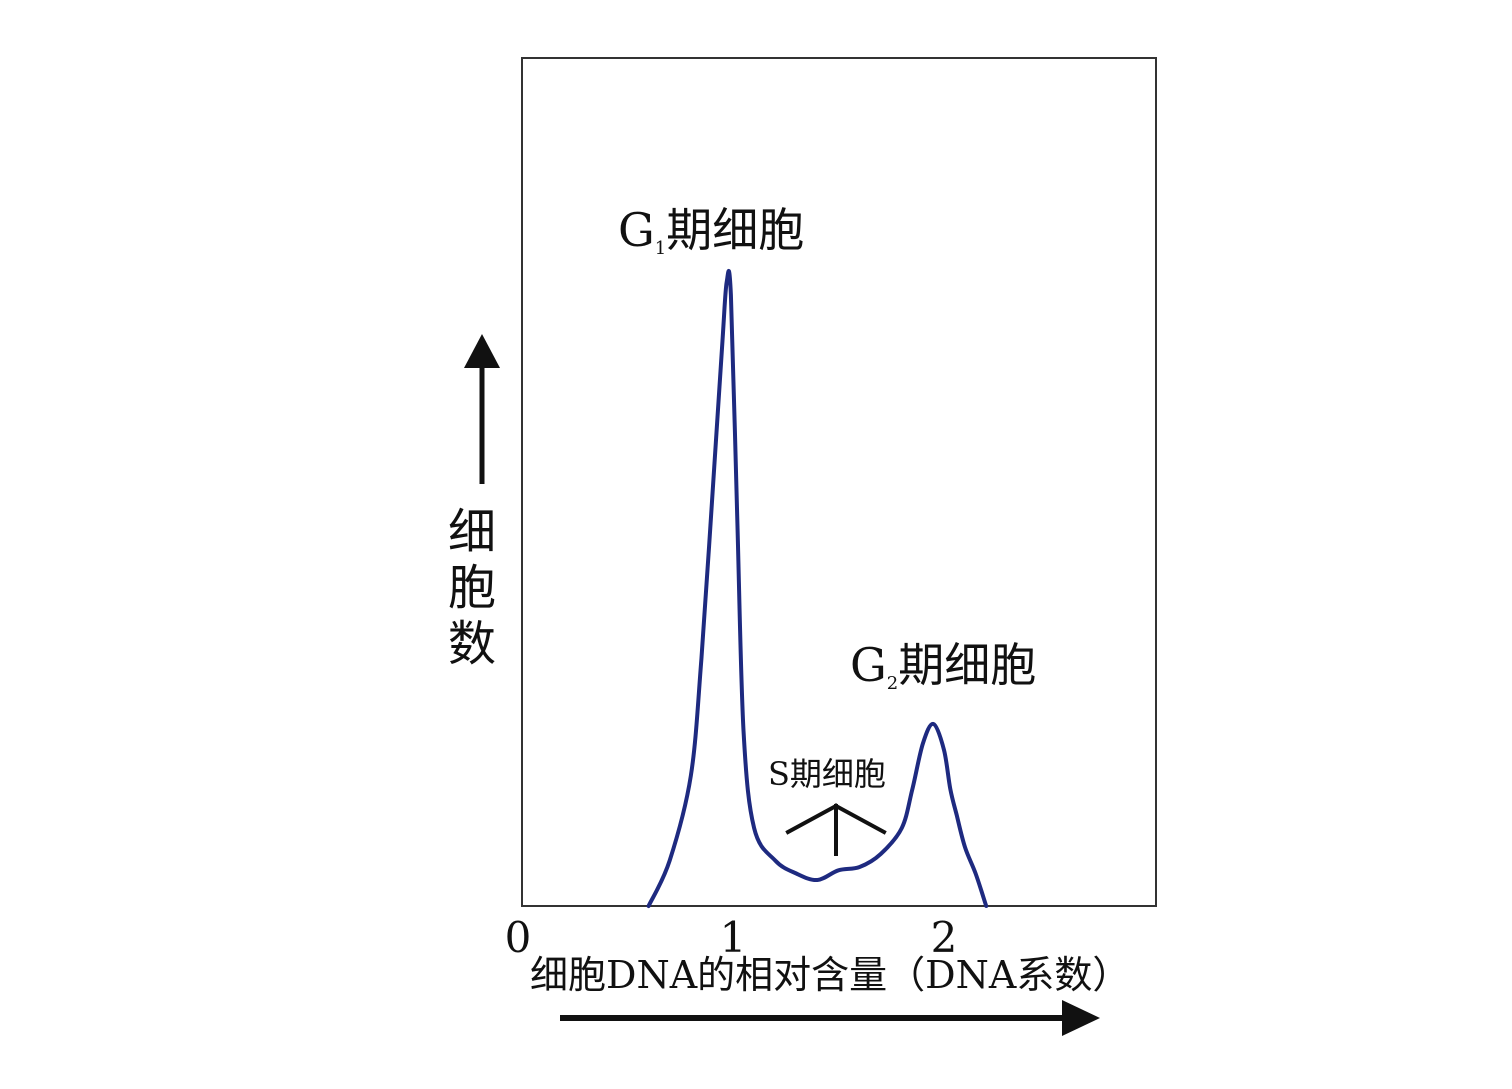  What do you see at coordinates (830, 1018) in the screenshot?
I see `x-axis-arrow` at bounding box center [830, 1018].